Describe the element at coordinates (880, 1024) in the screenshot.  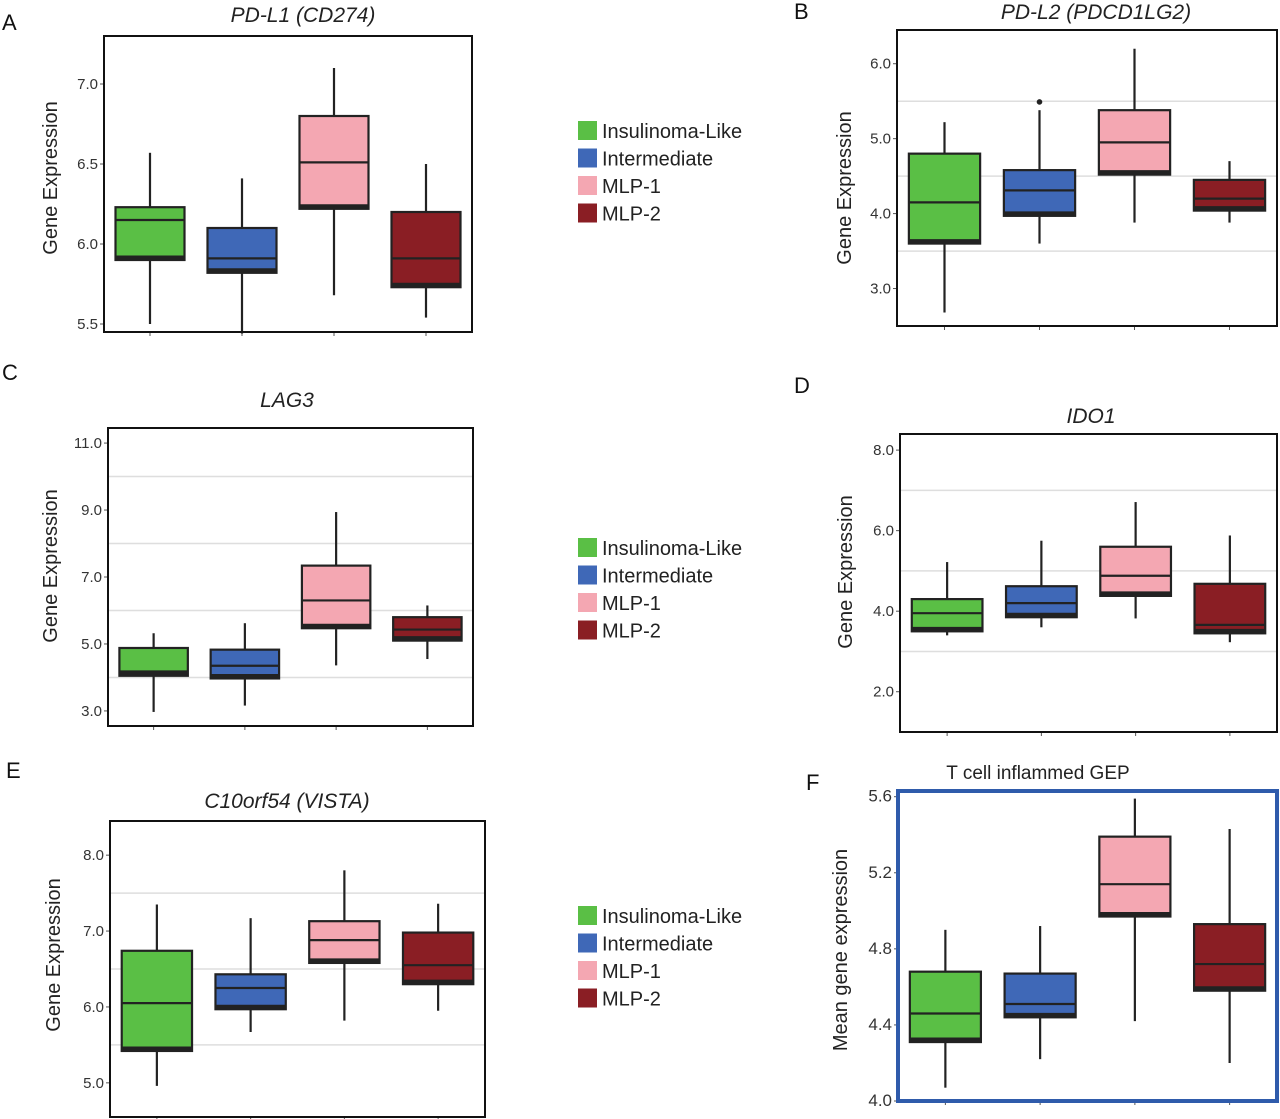
I see `y-tick-label-f-1: 4.4` at that location.